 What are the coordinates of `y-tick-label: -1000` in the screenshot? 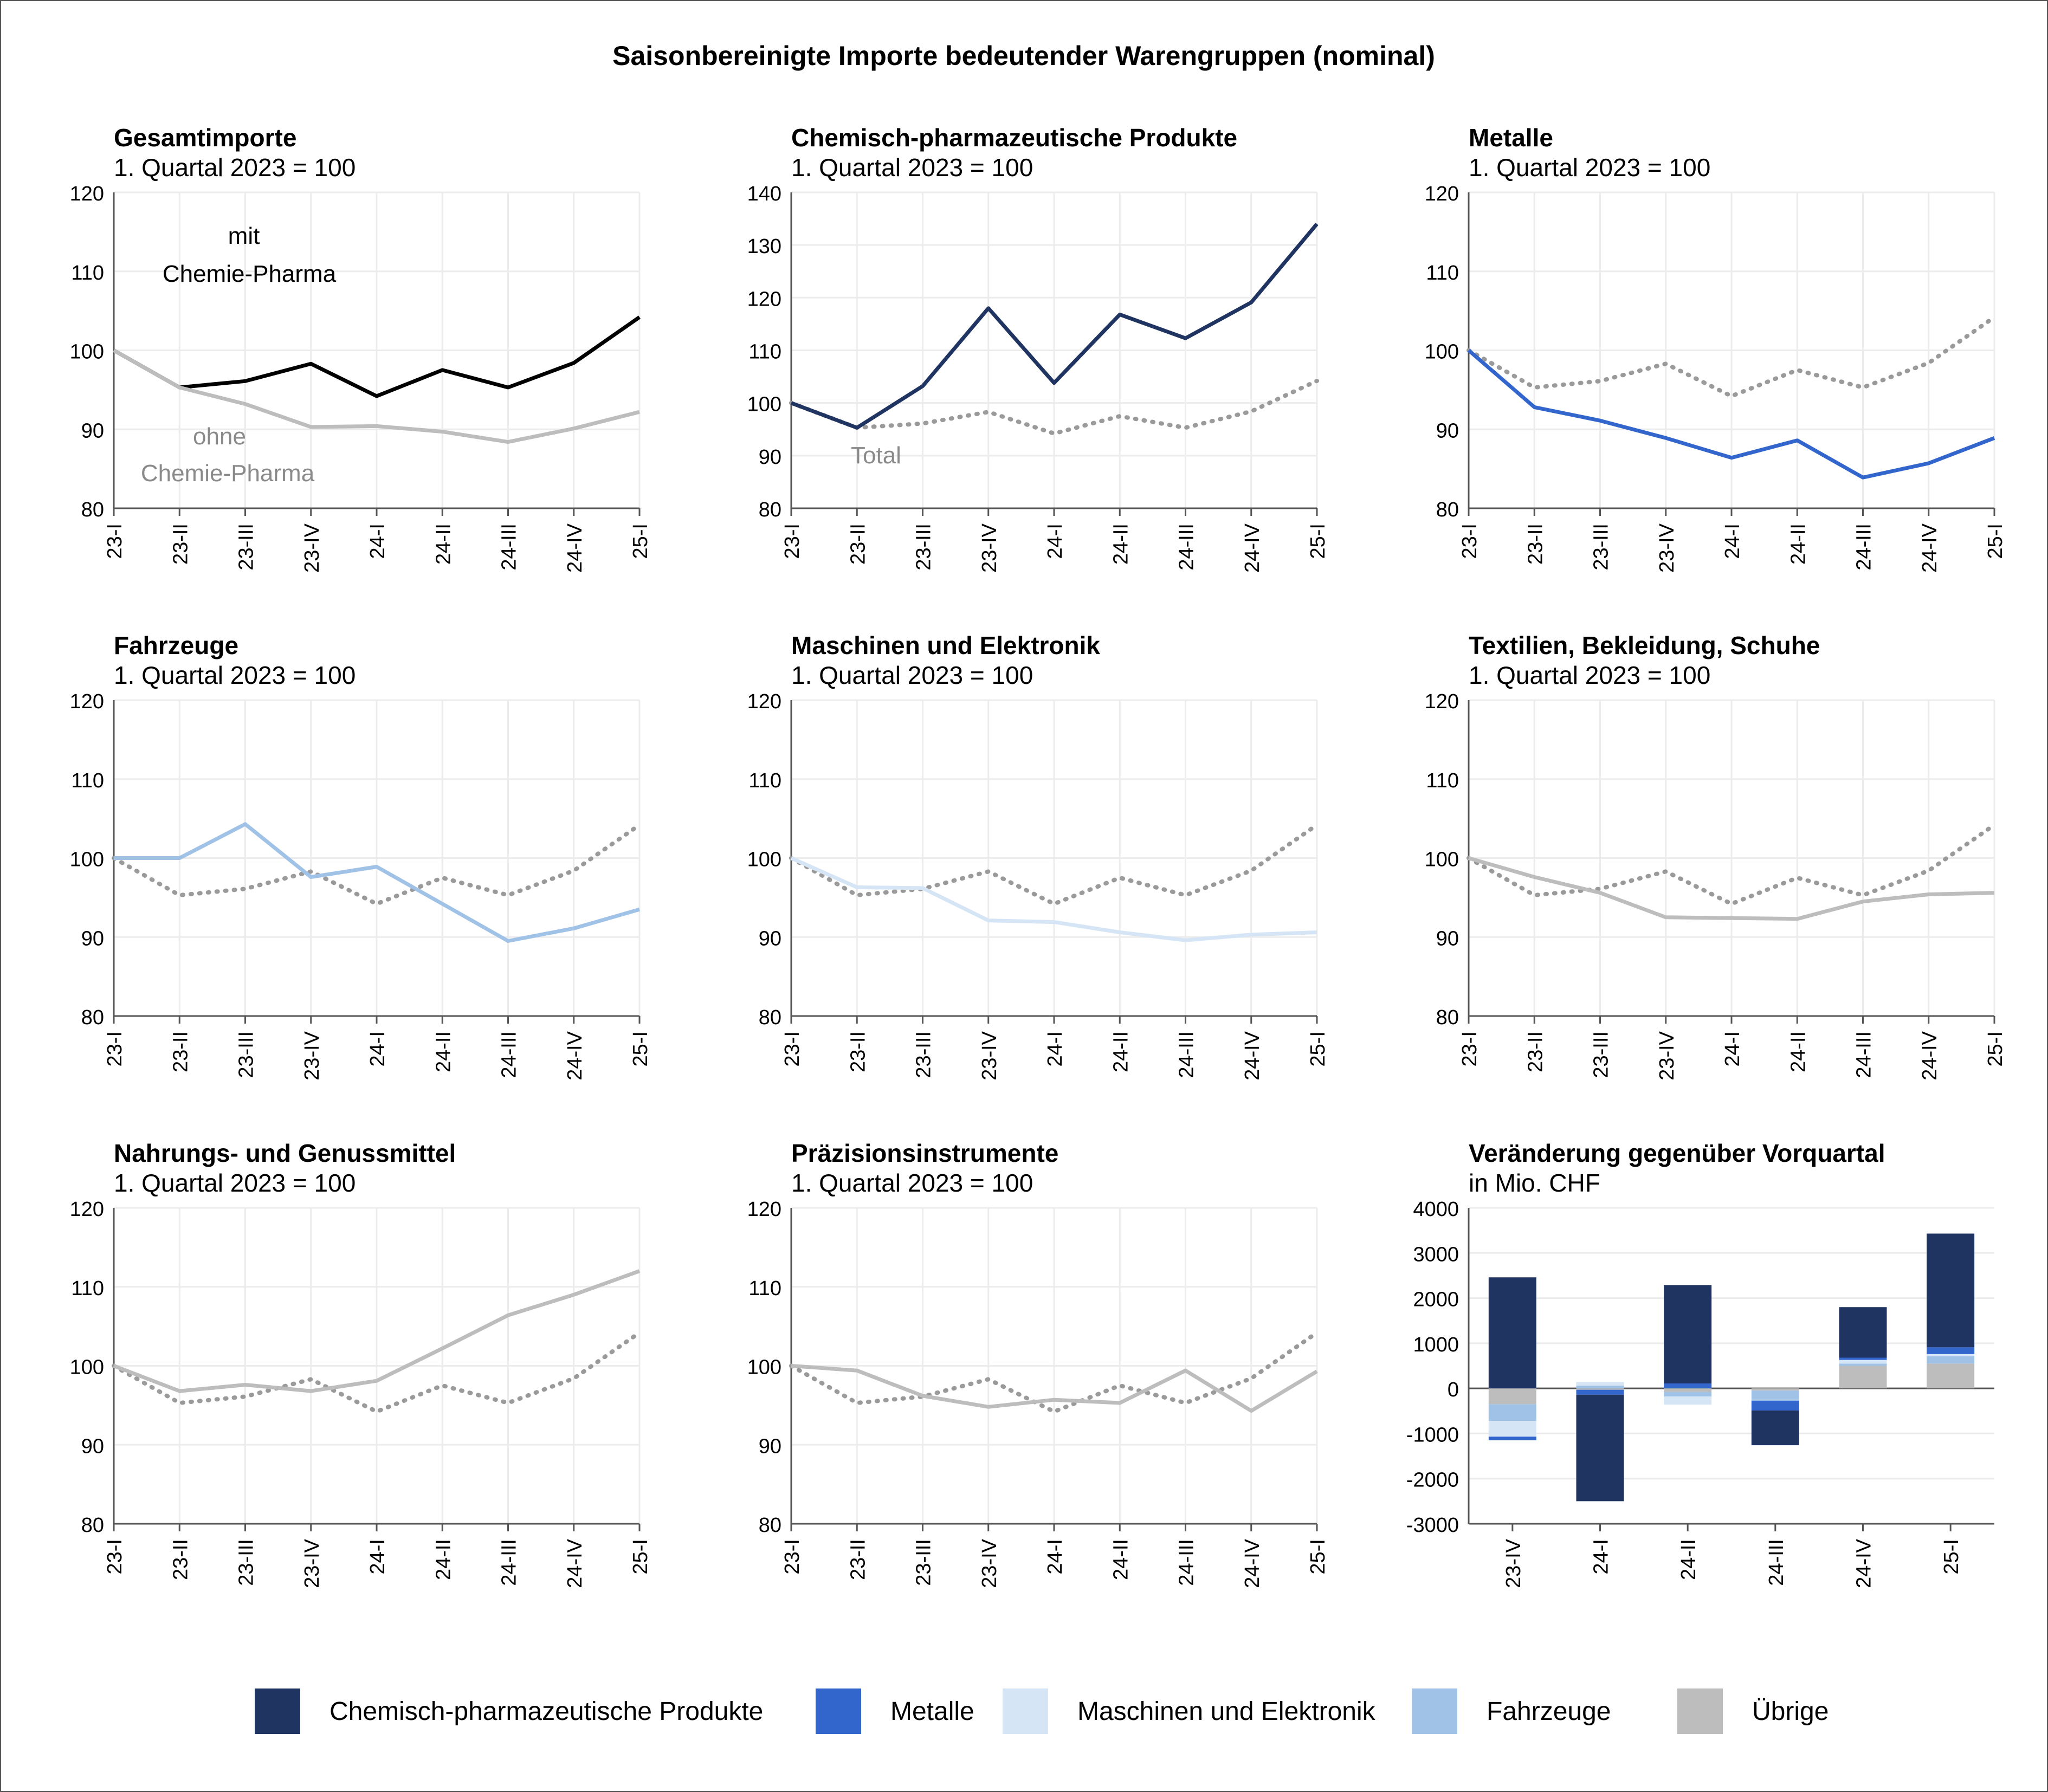 It's located at (1432, 1435).